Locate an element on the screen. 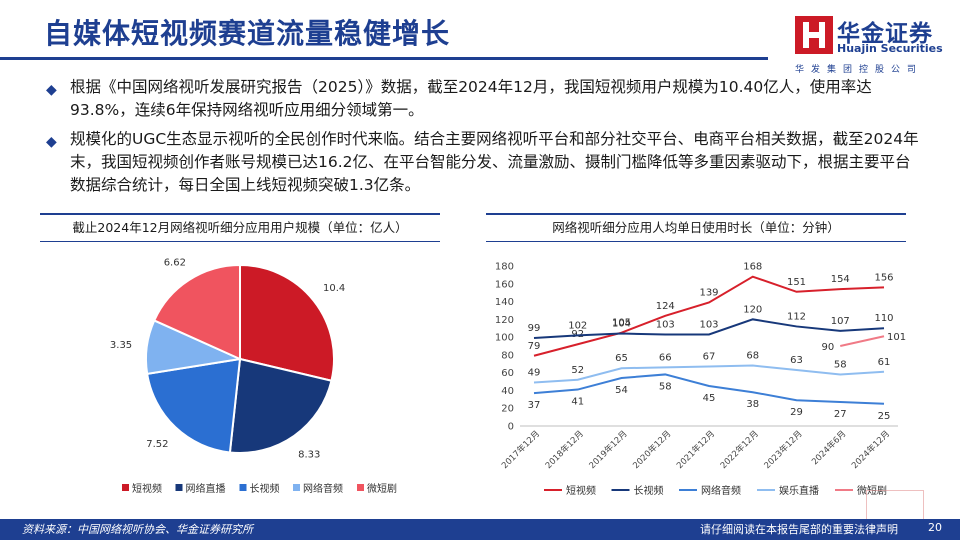 This screenshot has width=960, height=540. pie-legend-label: 短视频 is located at coordinates (147, 488).